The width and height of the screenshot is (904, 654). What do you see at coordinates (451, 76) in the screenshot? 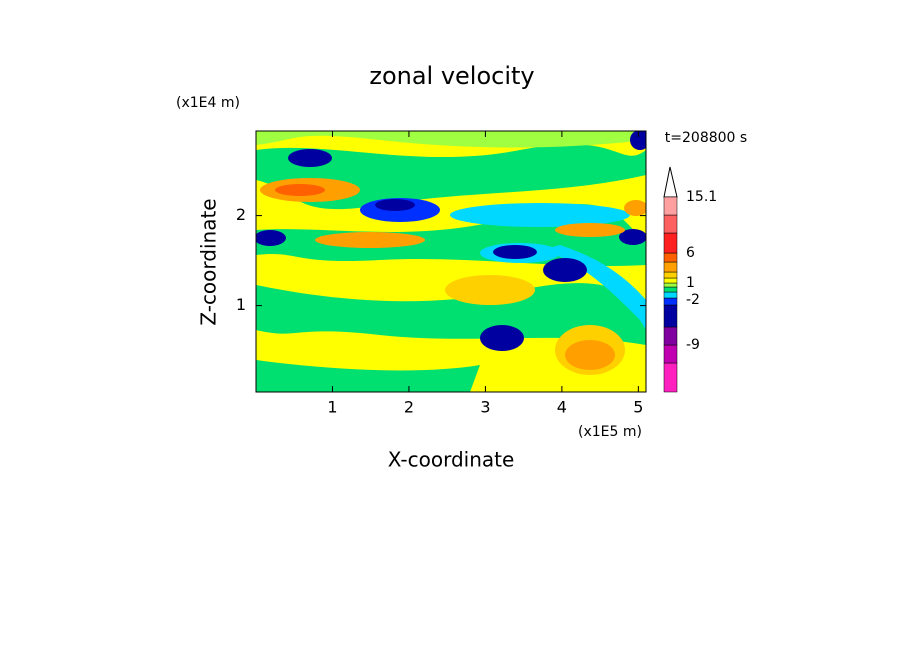
I see `chart-title: zonal velocity` at bounding box center [451, 76].